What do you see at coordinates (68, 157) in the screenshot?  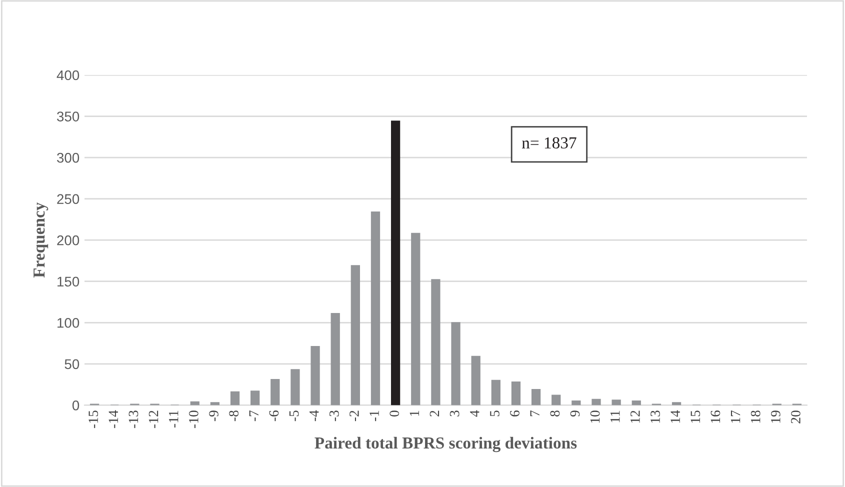 I see `y-tick-label: 300` at bounding box center [68, 157].